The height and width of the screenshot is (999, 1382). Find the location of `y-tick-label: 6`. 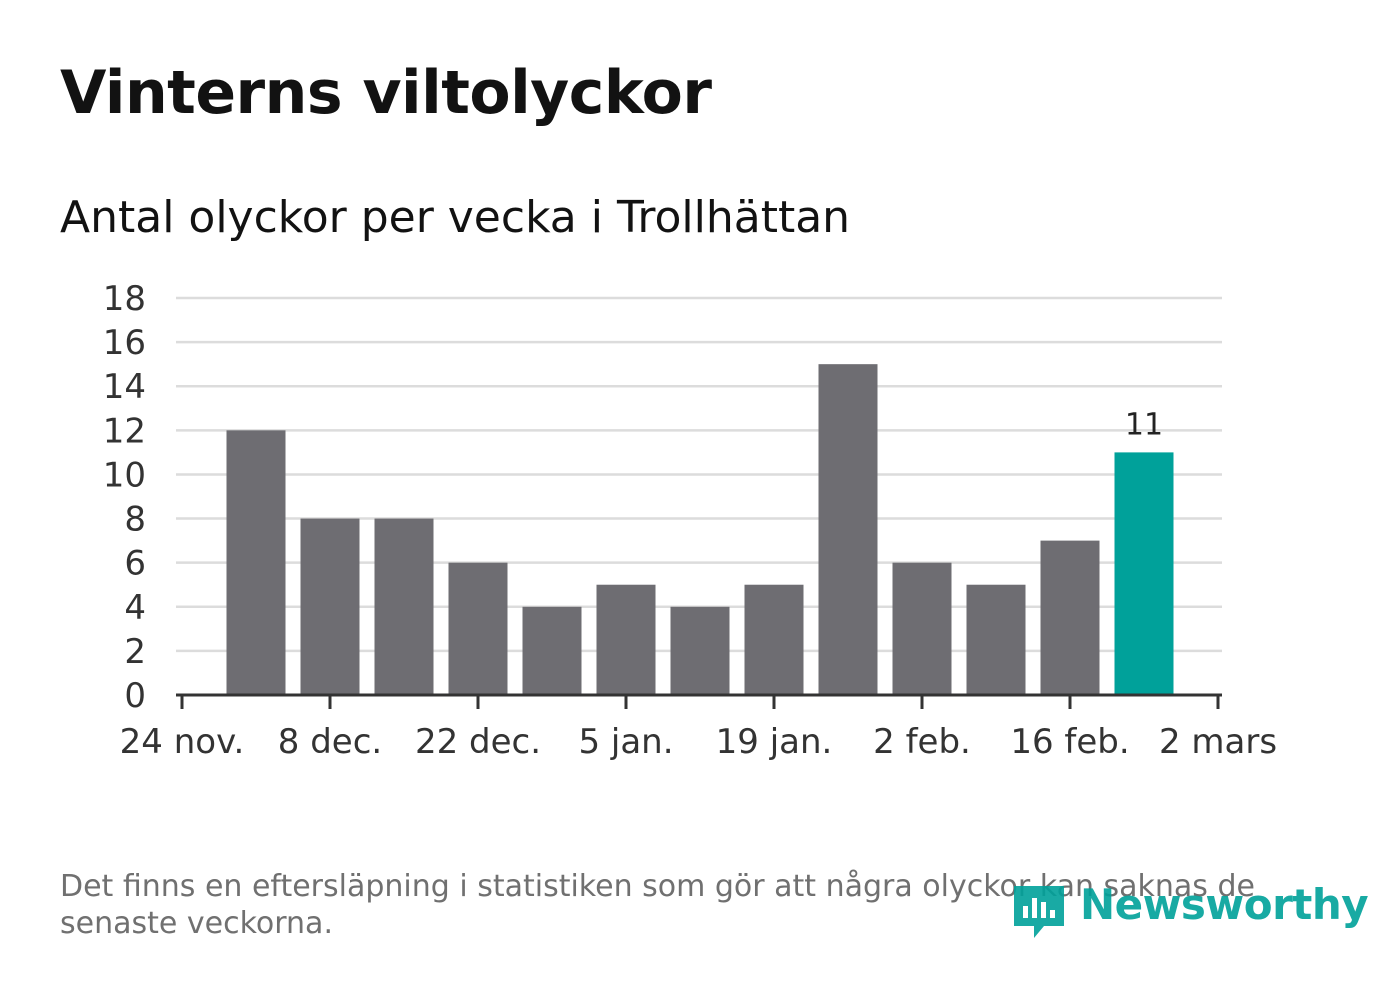

y-tick-label: 6 is located at coordinates (135, 564).